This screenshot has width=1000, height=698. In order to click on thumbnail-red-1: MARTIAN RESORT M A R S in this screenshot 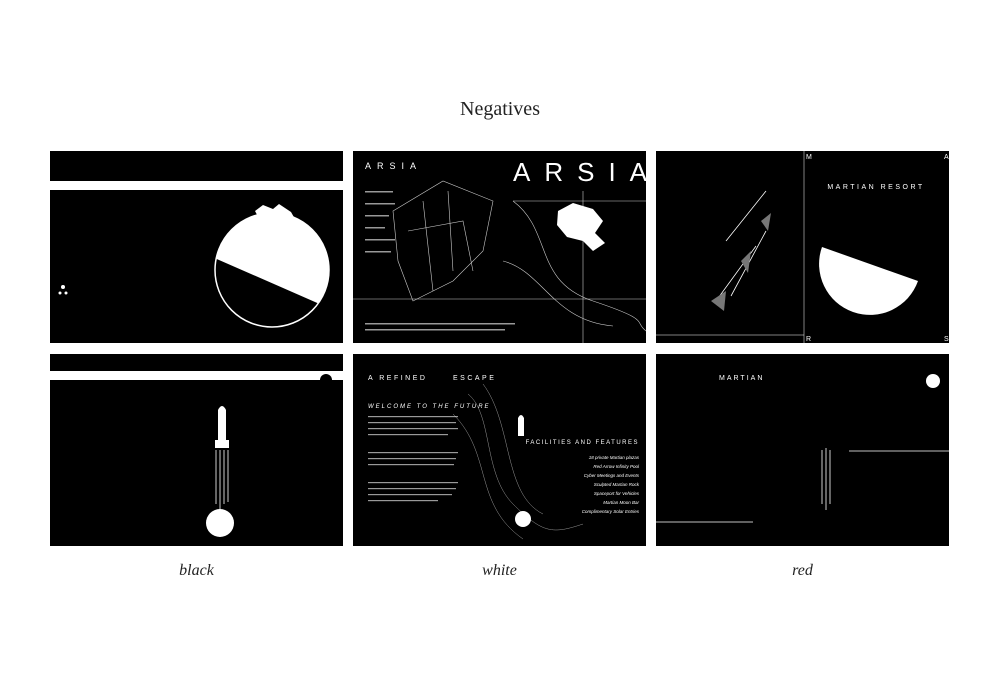, I will do `click(802, 247)`.